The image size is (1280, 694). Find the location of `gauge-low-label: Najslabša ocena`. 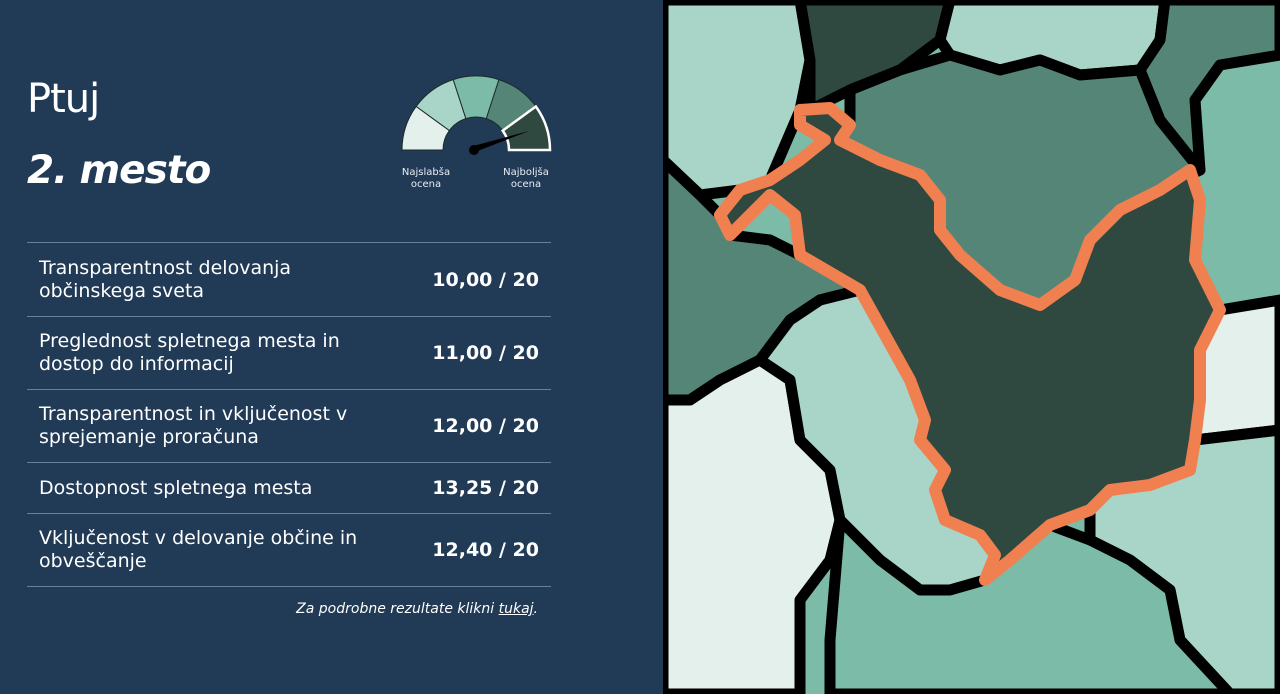

gauge-low-label: Najslabša ocena is located at coordinates (426, 178).